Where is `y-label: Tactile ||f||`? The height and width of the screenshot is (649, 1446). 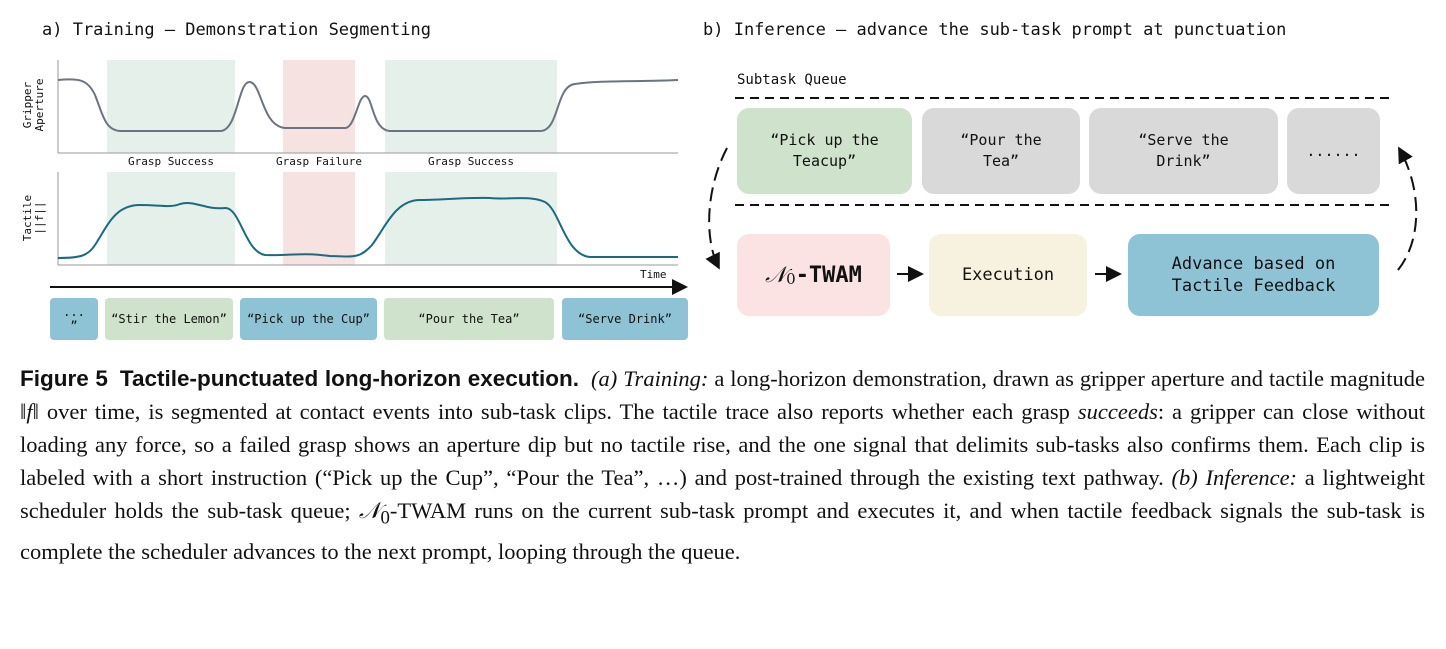
y-label: Tactile ||f|| is located at coordinates (33, 218).